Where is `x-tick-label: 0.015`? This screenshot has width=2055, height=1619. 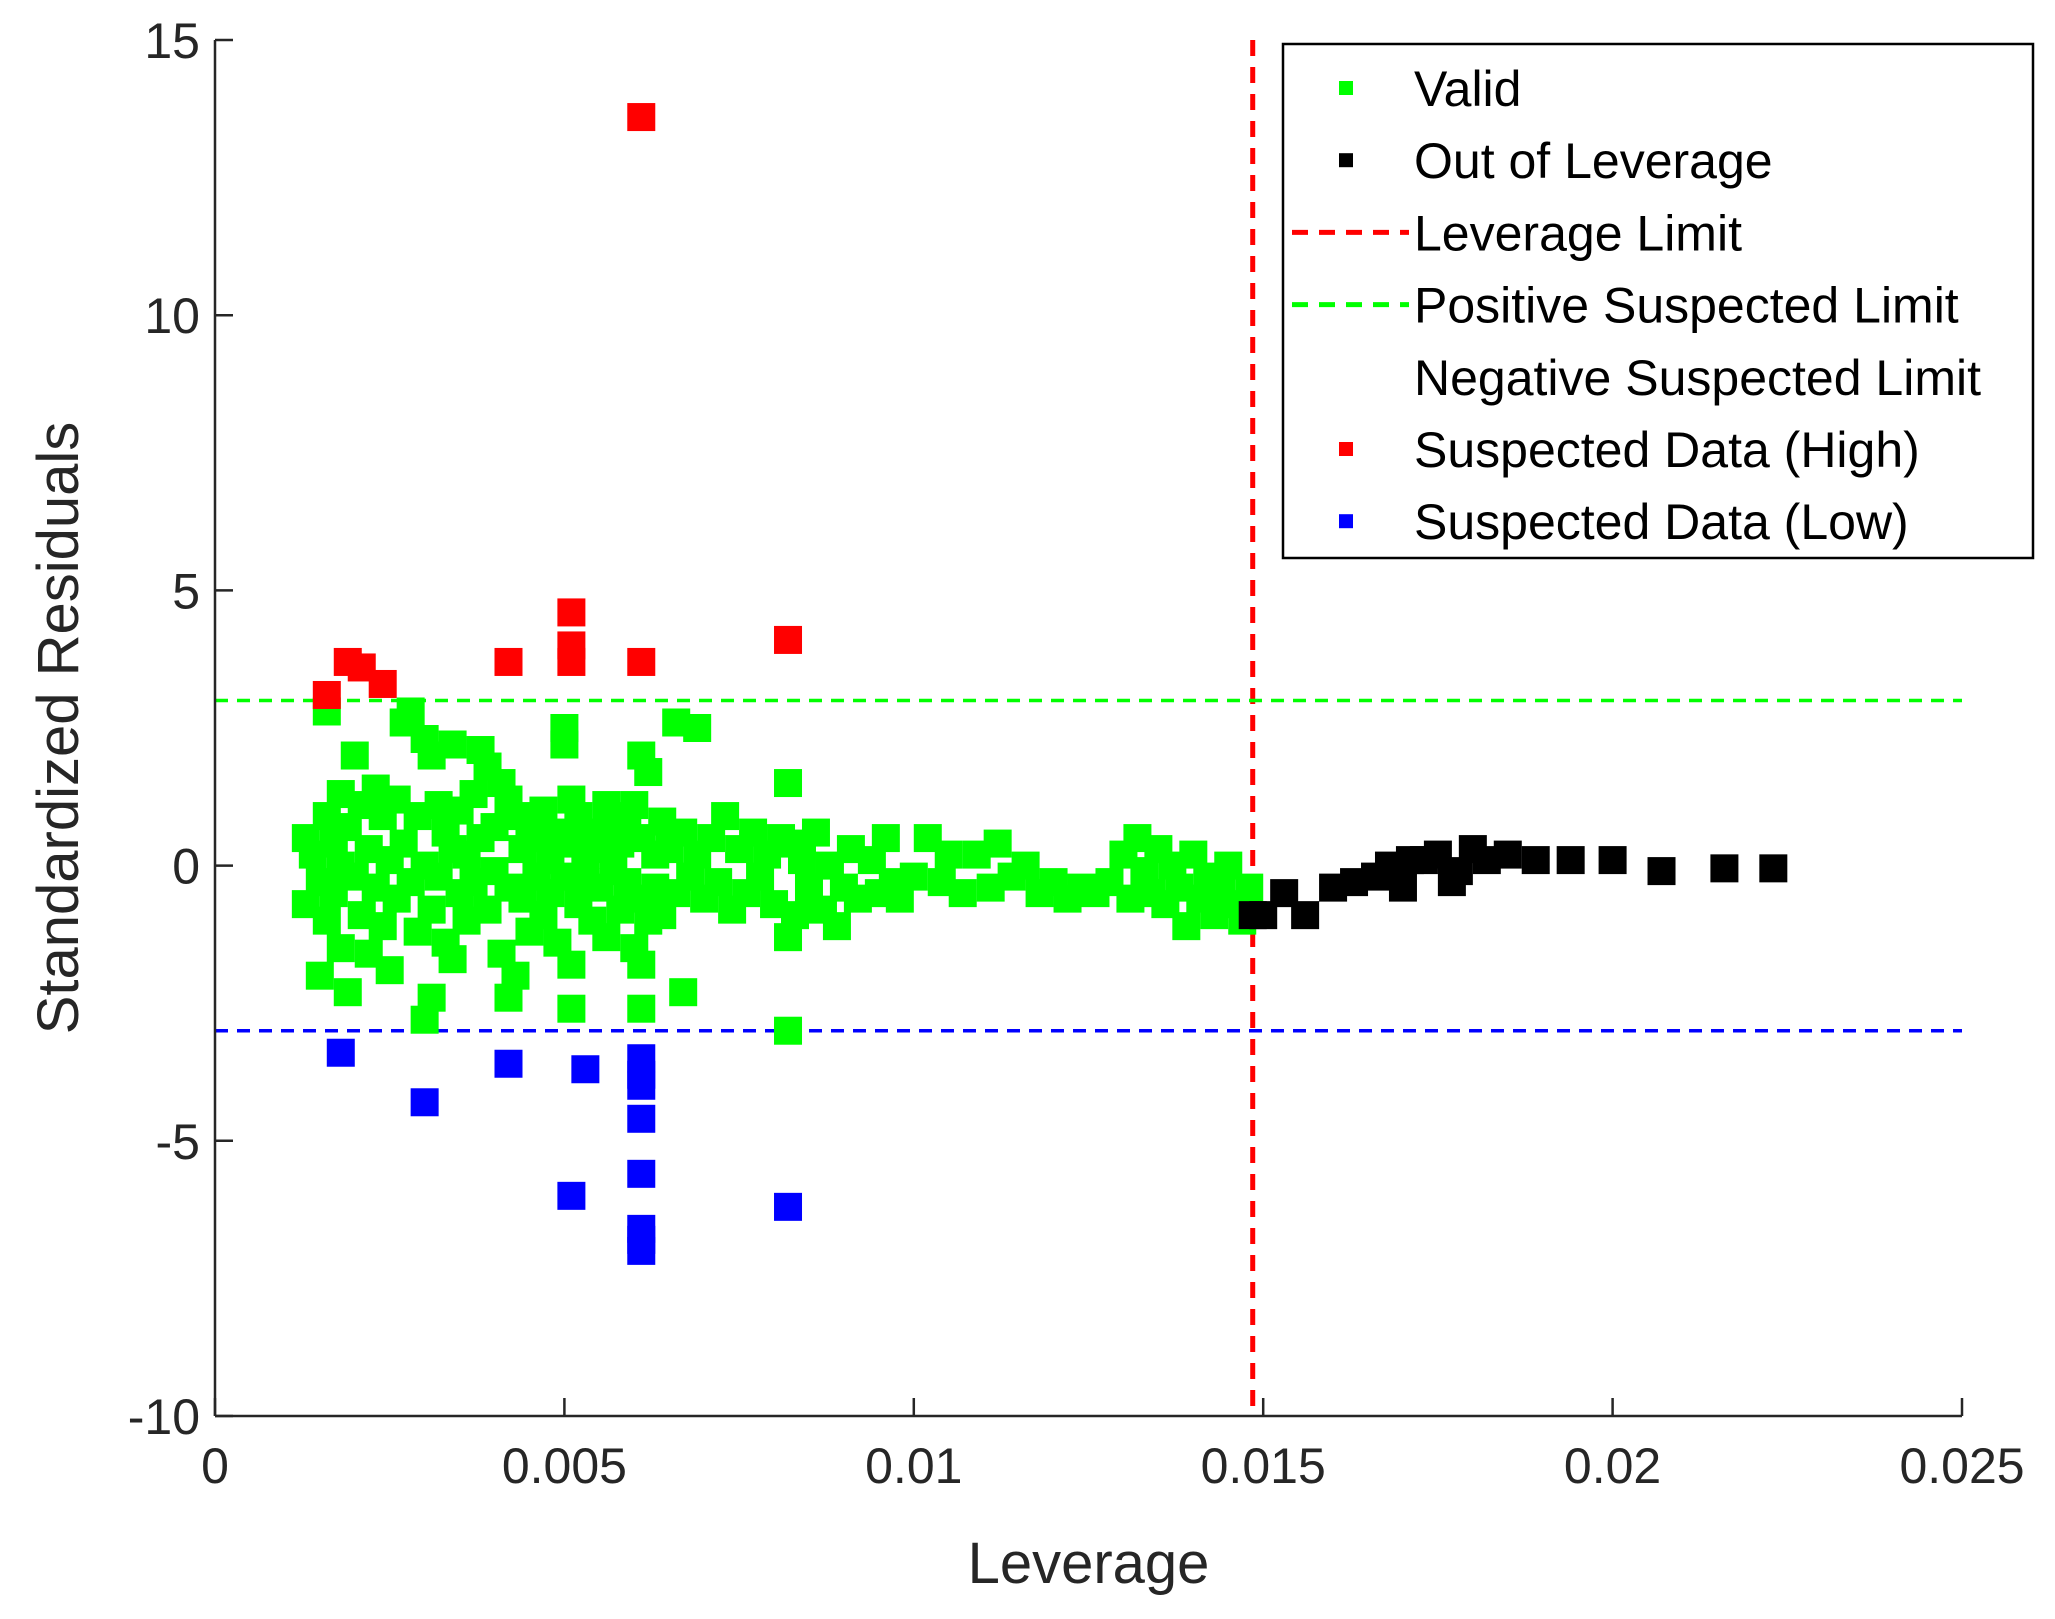
x-tick-label: 0.015 is located at coordinates (1263, 1466).